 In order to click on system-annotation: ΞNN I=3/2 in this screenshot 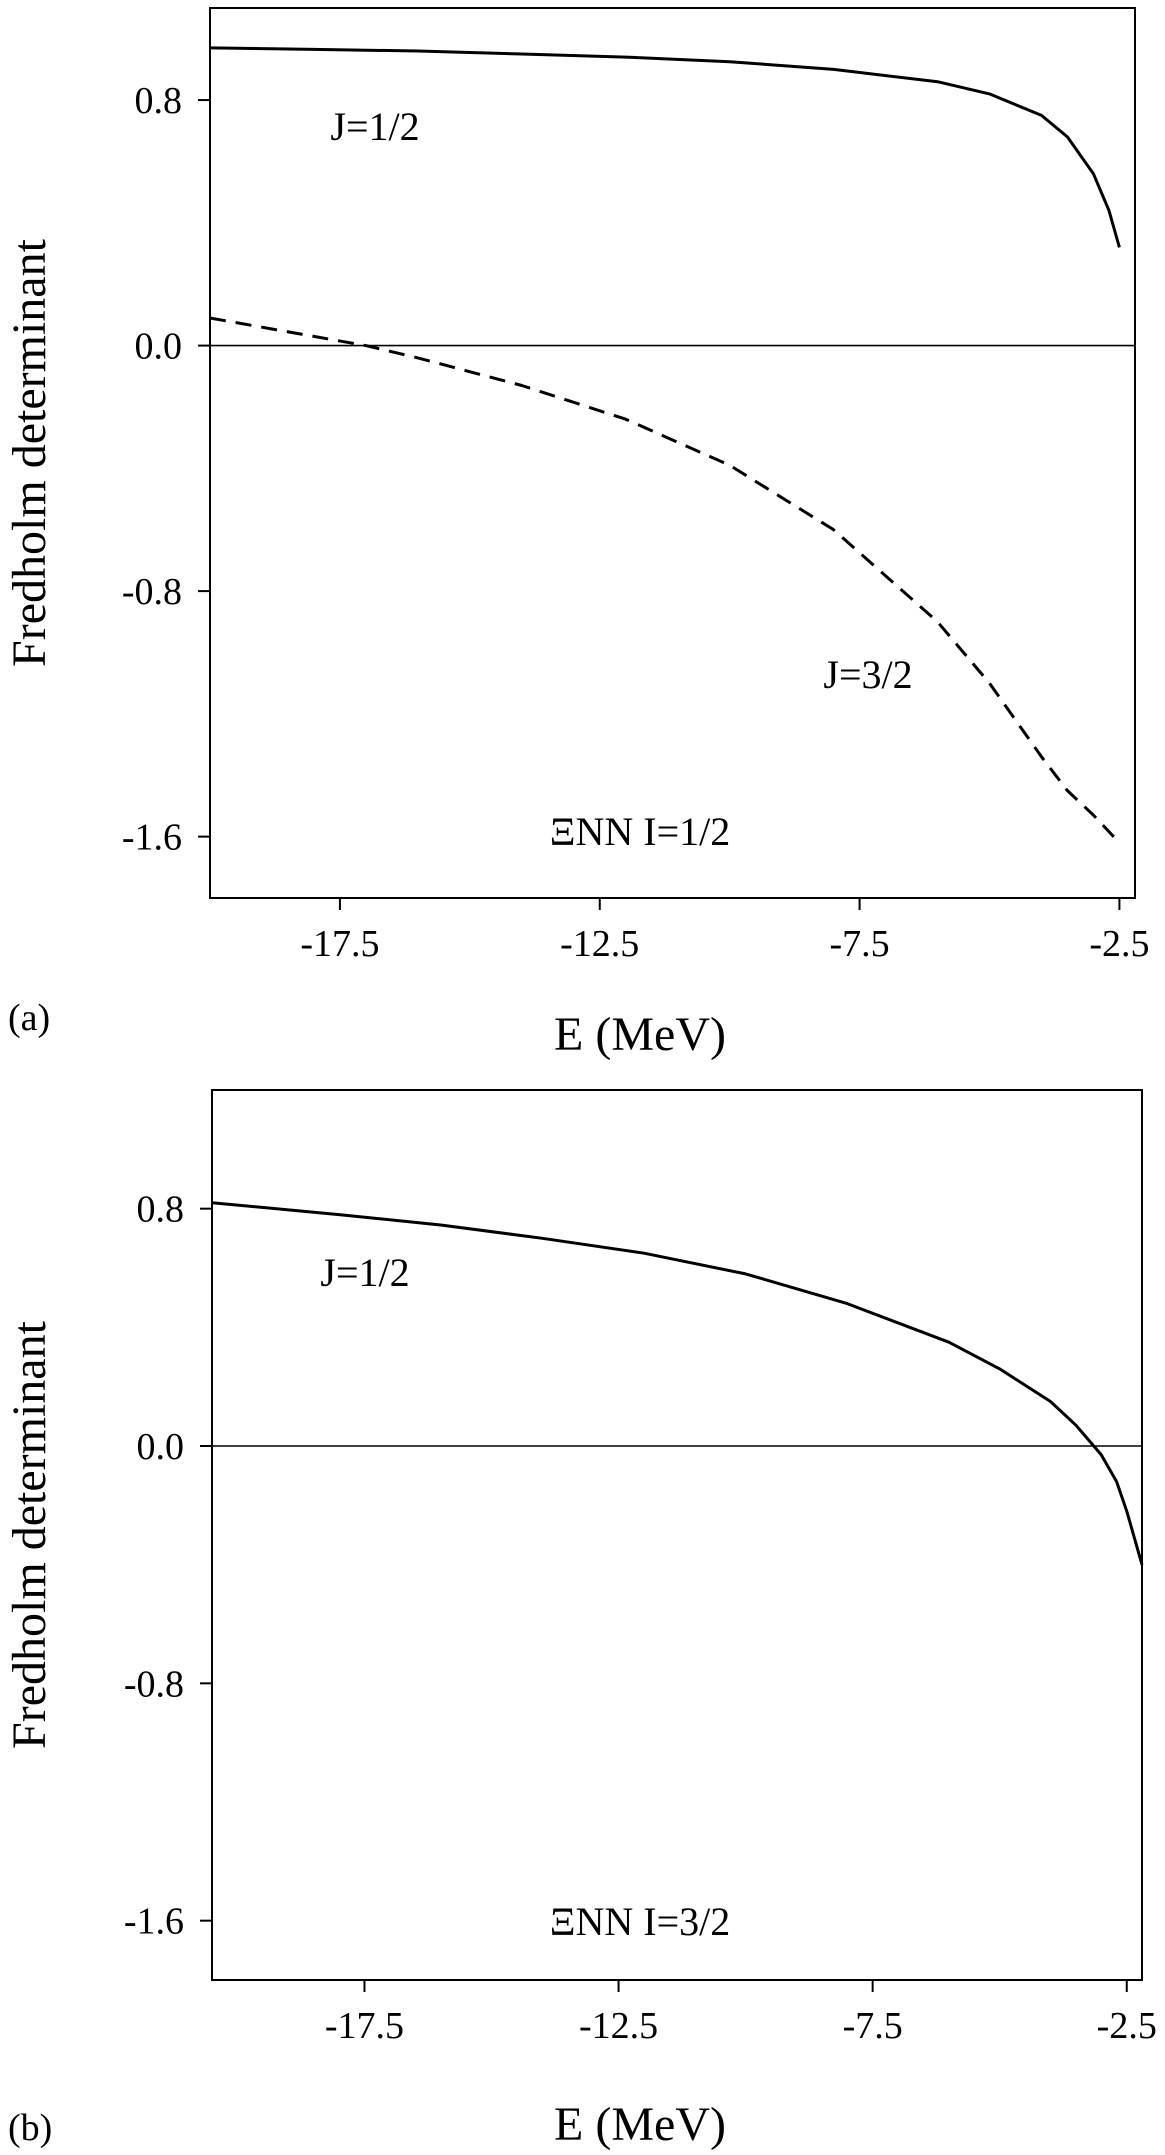, I will do `click(640, 1921)`.